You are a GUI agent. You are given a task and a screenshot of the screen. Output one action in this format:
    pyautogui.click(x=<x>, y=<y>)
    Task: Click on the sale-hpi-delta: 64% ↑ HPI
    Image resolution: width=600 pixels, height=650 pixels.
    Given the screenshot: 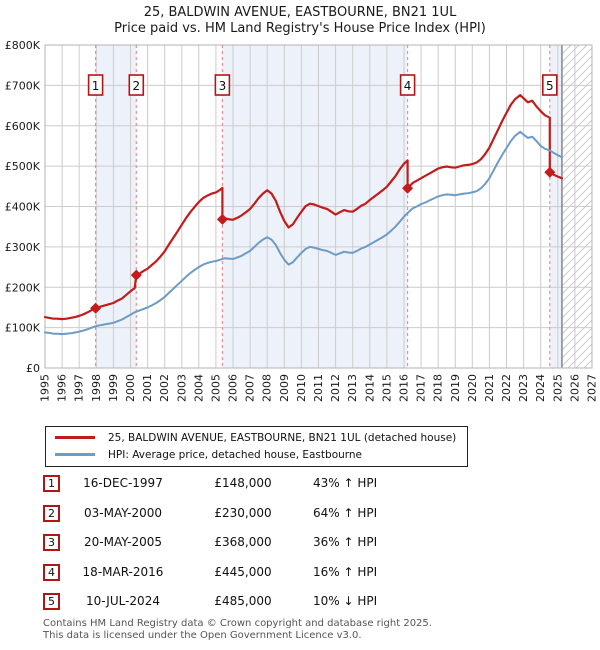 What is the action you would take?
    pyautogui.click(x=345, y=512)
    